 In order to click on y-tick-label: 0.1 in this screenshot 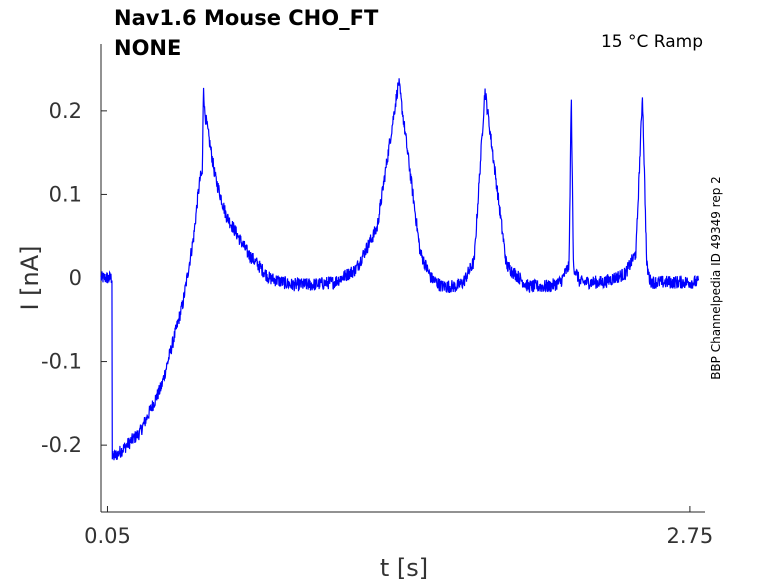, I will do `click(65, 194)`.